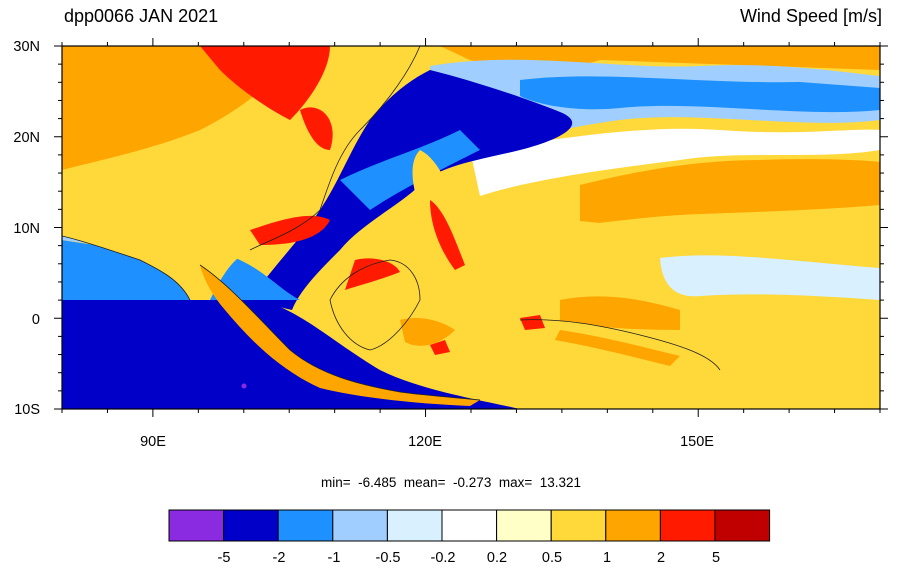  What do you see at coordinates (224, 558) in the screenshot?
I see `colorbar-label: -5` at bounding box center [224, 558].